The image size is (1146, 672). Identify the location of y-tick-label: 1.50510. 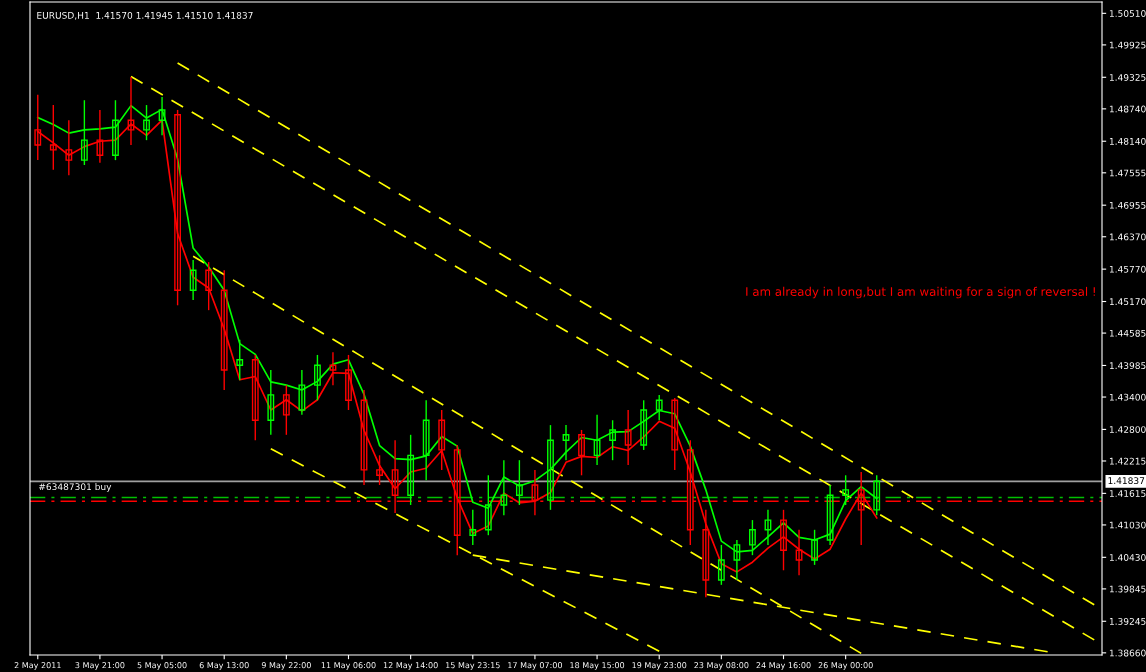
(1127, 13).